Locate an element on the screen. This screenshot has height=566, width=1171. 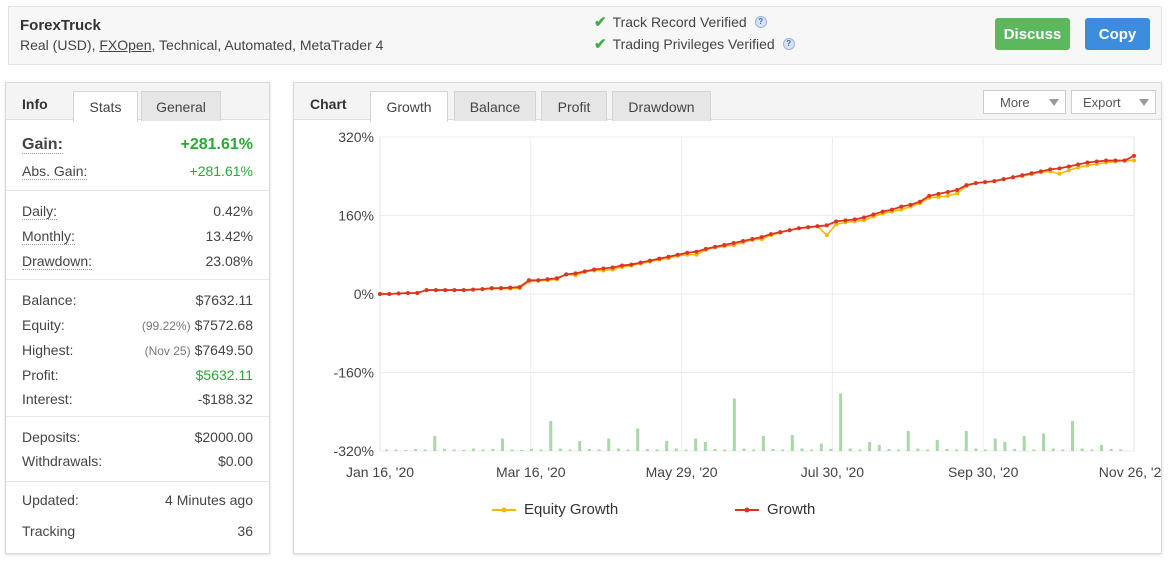
chevron-down-icon is located at coordinates (1144, 102).